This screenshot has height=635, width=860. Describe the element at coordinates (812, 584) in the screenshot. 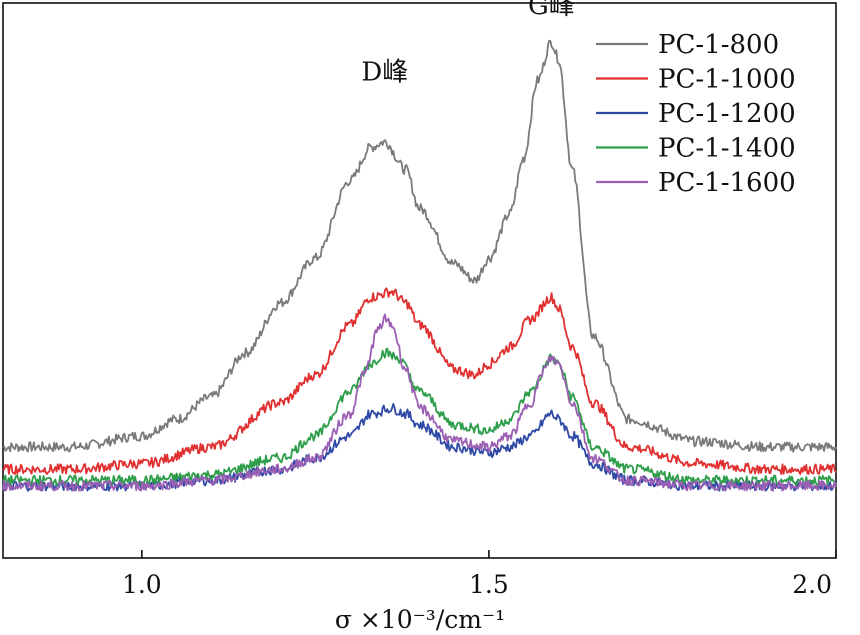

I see `x-tick-label: 2.0` at that location.